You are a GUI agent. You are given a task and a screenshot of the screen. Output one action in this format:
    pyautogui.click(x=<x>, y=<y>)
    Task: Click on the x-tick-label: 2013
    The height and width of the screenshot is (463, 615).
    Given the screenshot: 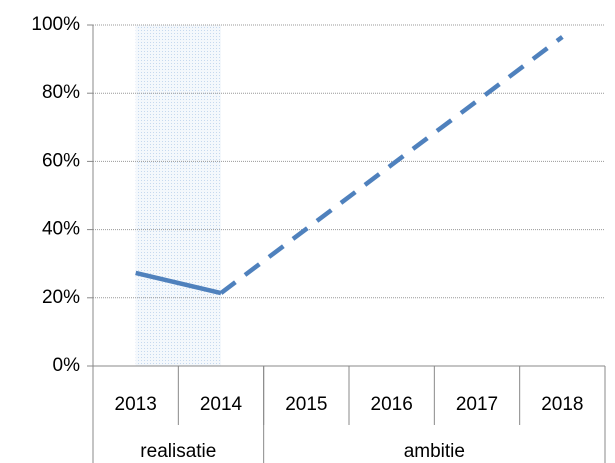 What is the action you would take?
    pyautogui.click(x=136, y=404)
    